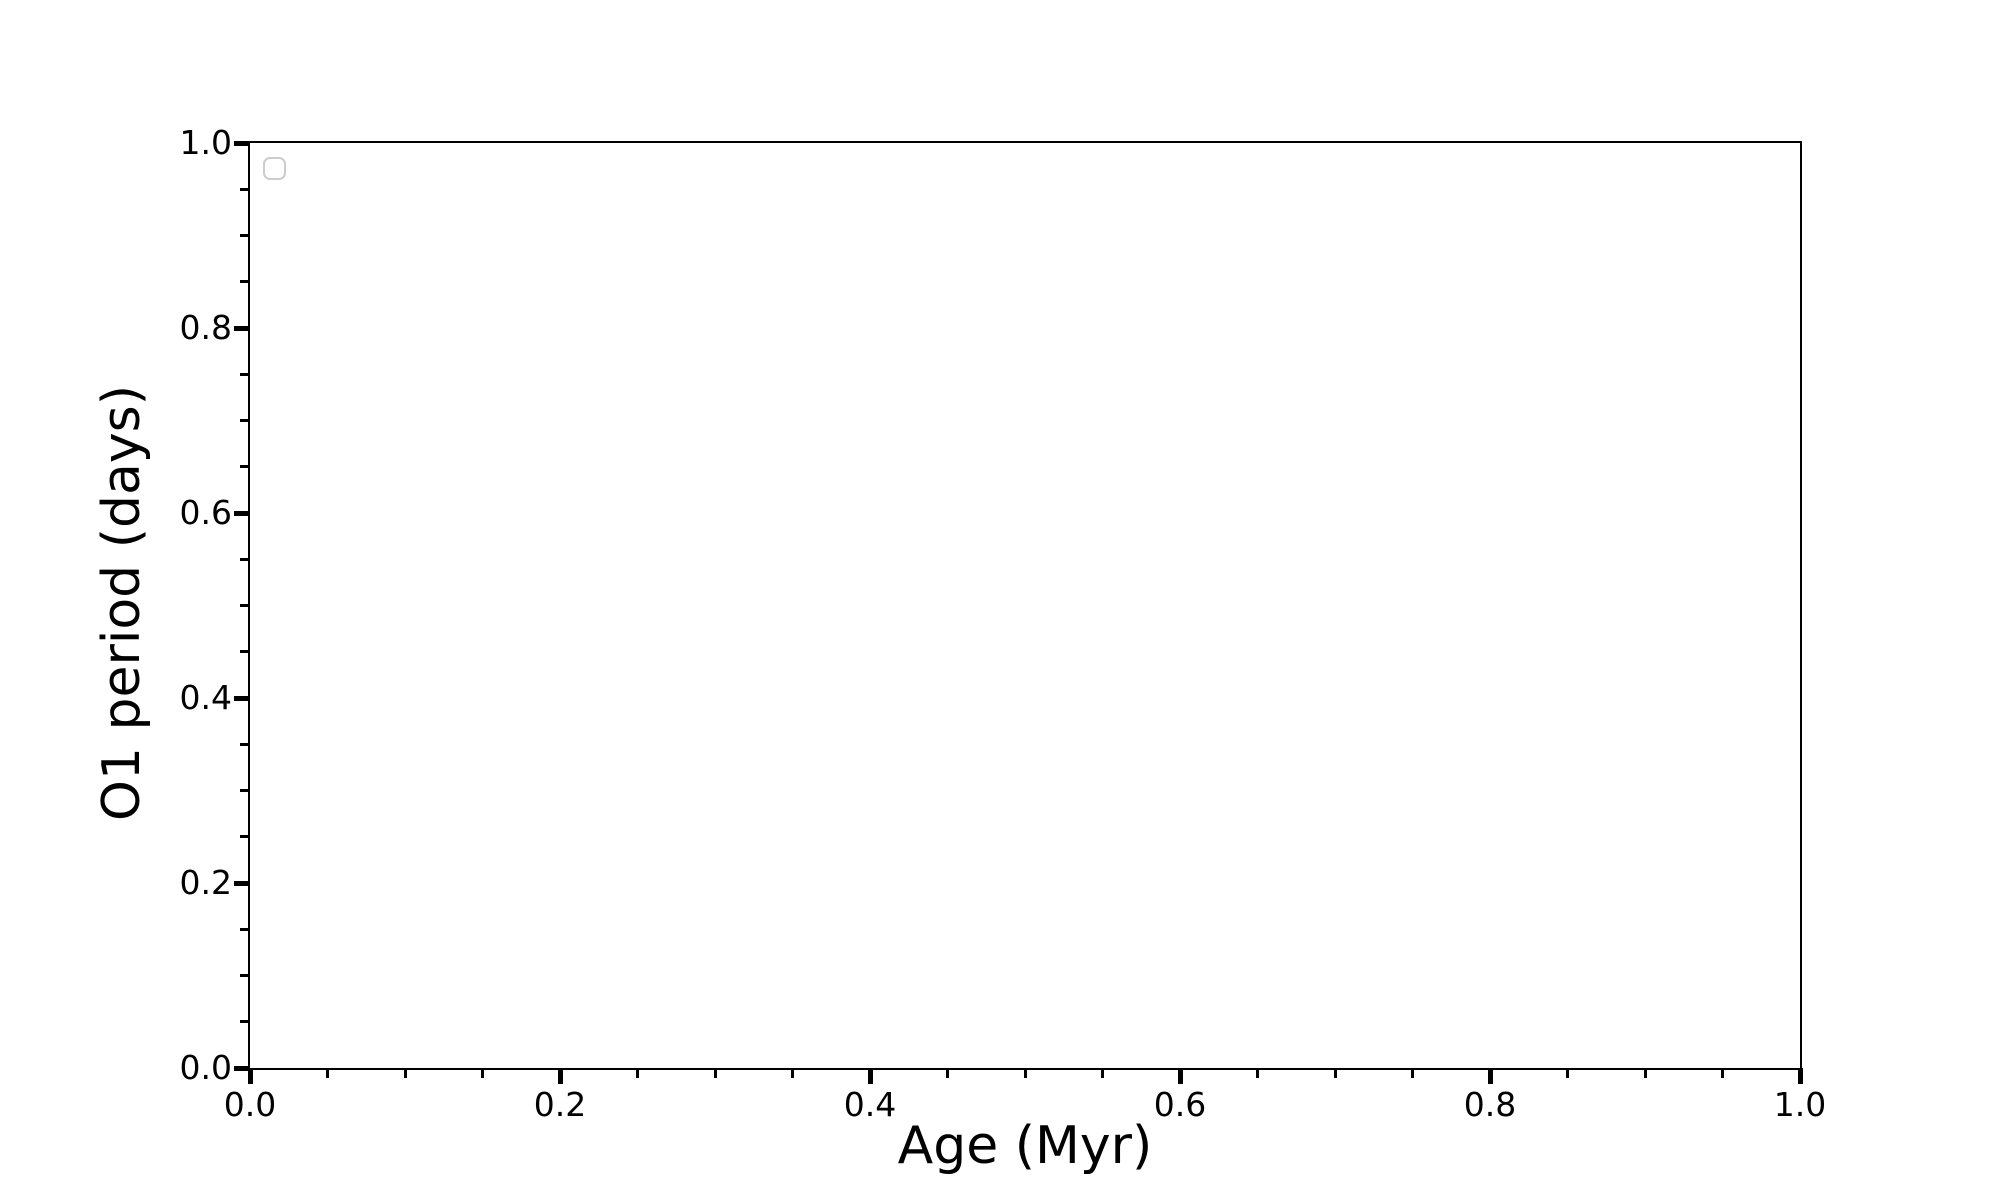  What do you see at coordinates (205, 142) in the screenshot?
I see `y-tick-label: 1.0` at bounding box center [205, 142].